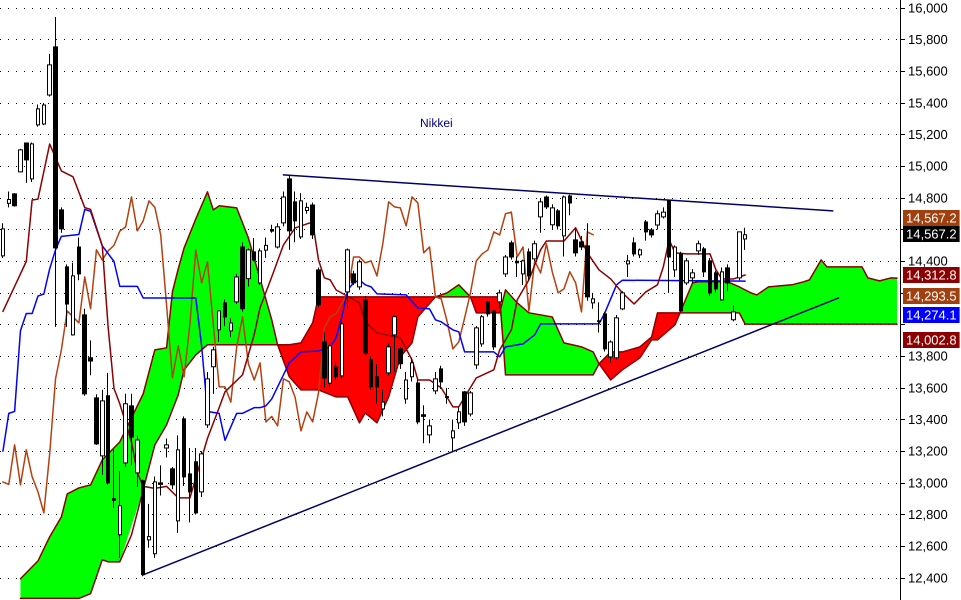  I want to click on text: 14,312.8, so click(931, 275).